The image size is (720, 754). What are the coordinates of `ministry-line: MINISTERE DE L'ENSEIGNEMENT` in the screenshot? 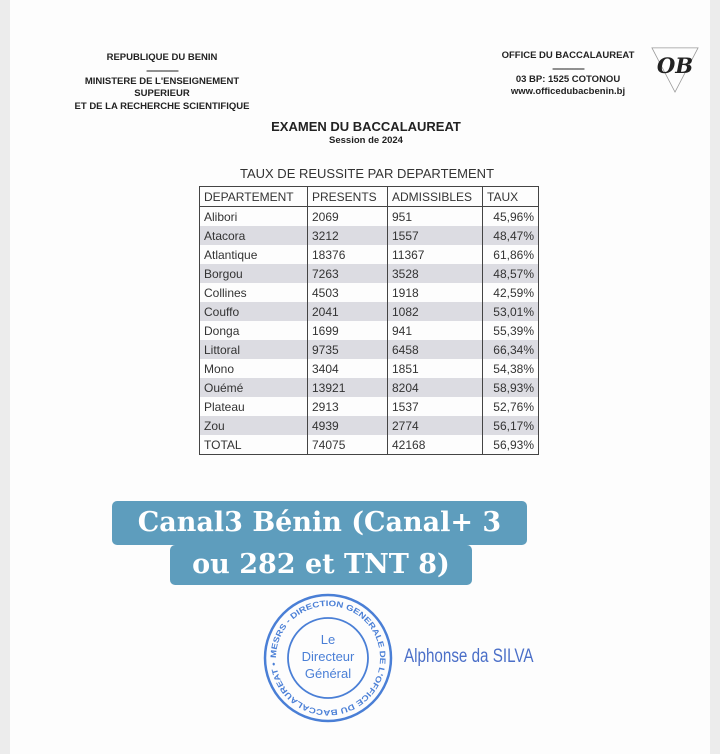 It's located at (162, 81).